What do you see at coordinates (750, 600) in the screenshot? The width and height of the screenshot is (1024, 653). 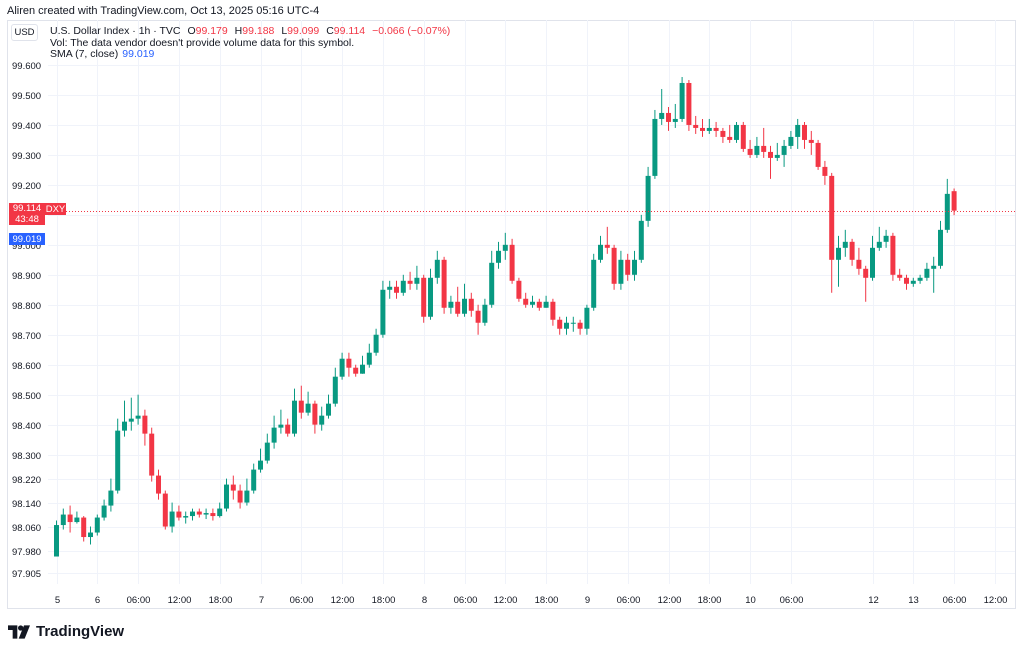 I see `x-tick-label: 10` at bounding box center [750, 600].